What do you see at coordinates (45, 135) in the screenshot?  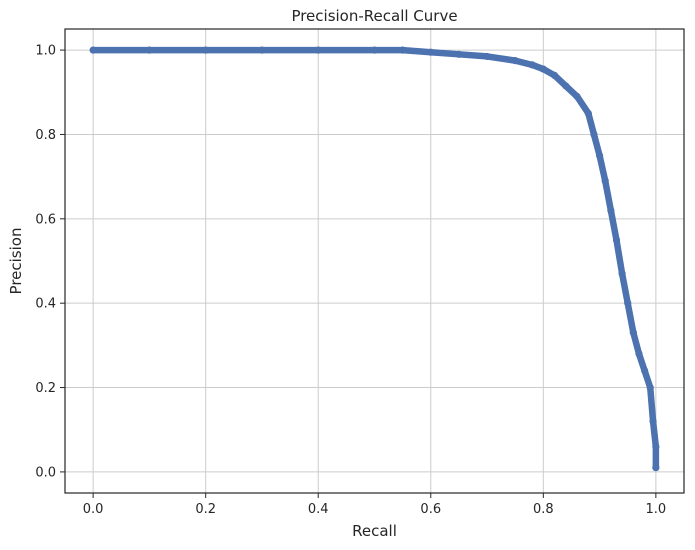 I see `y-tick-label: 0.8` at bounding box center [45, 135].